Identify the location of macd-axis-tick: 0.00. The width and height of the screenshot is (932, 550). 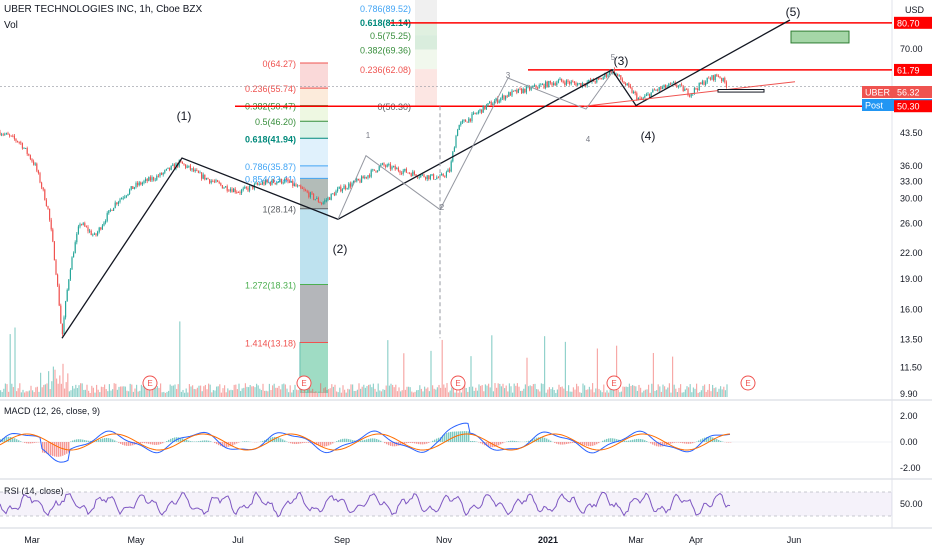
(909, 442).